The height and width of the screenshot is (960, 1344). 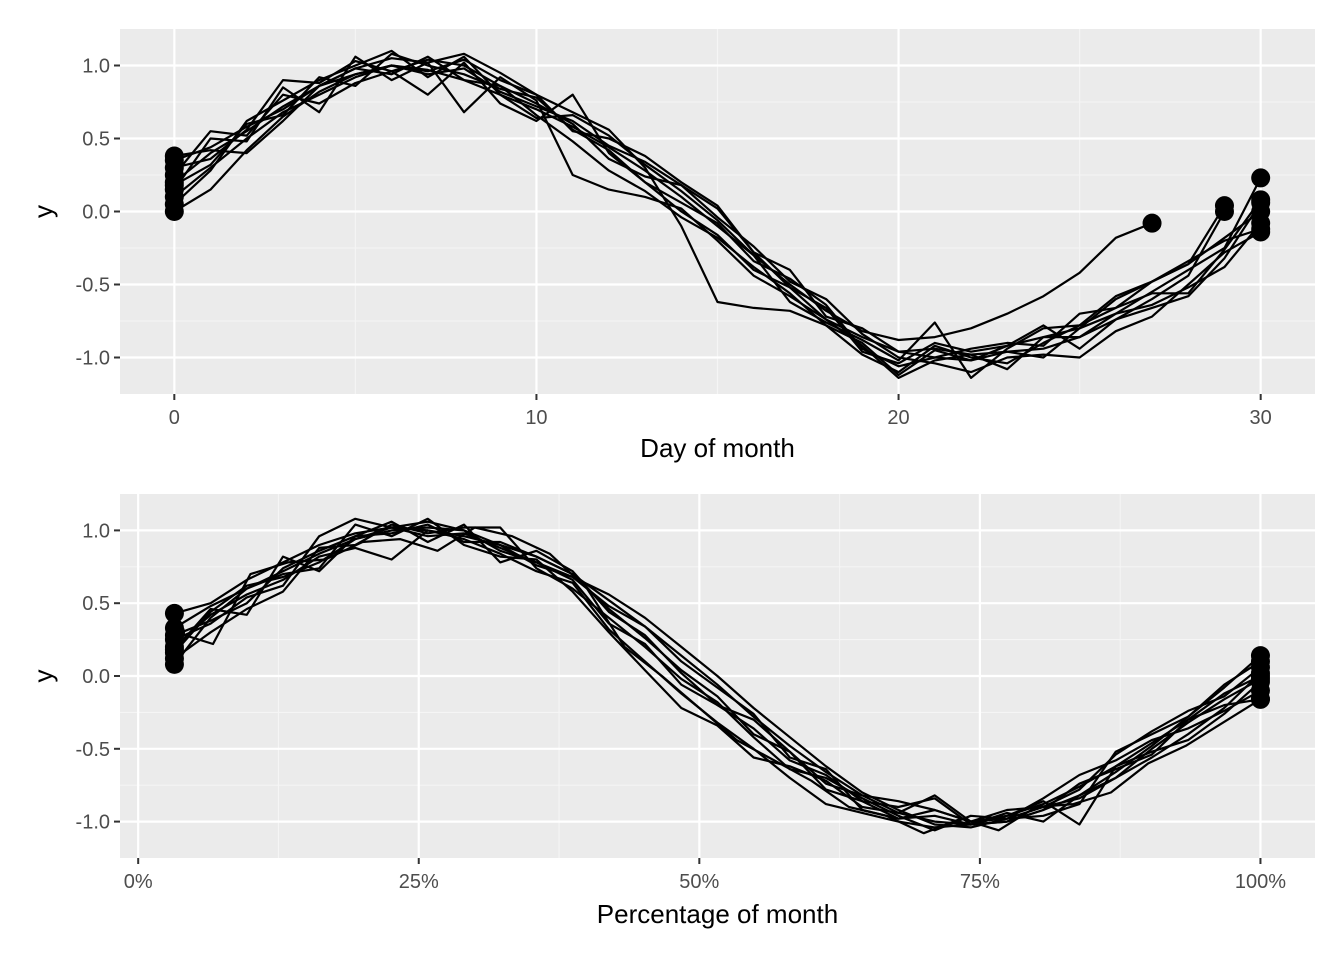 I want to click on x-tick-label: 25%, so click(x=419, y=882).